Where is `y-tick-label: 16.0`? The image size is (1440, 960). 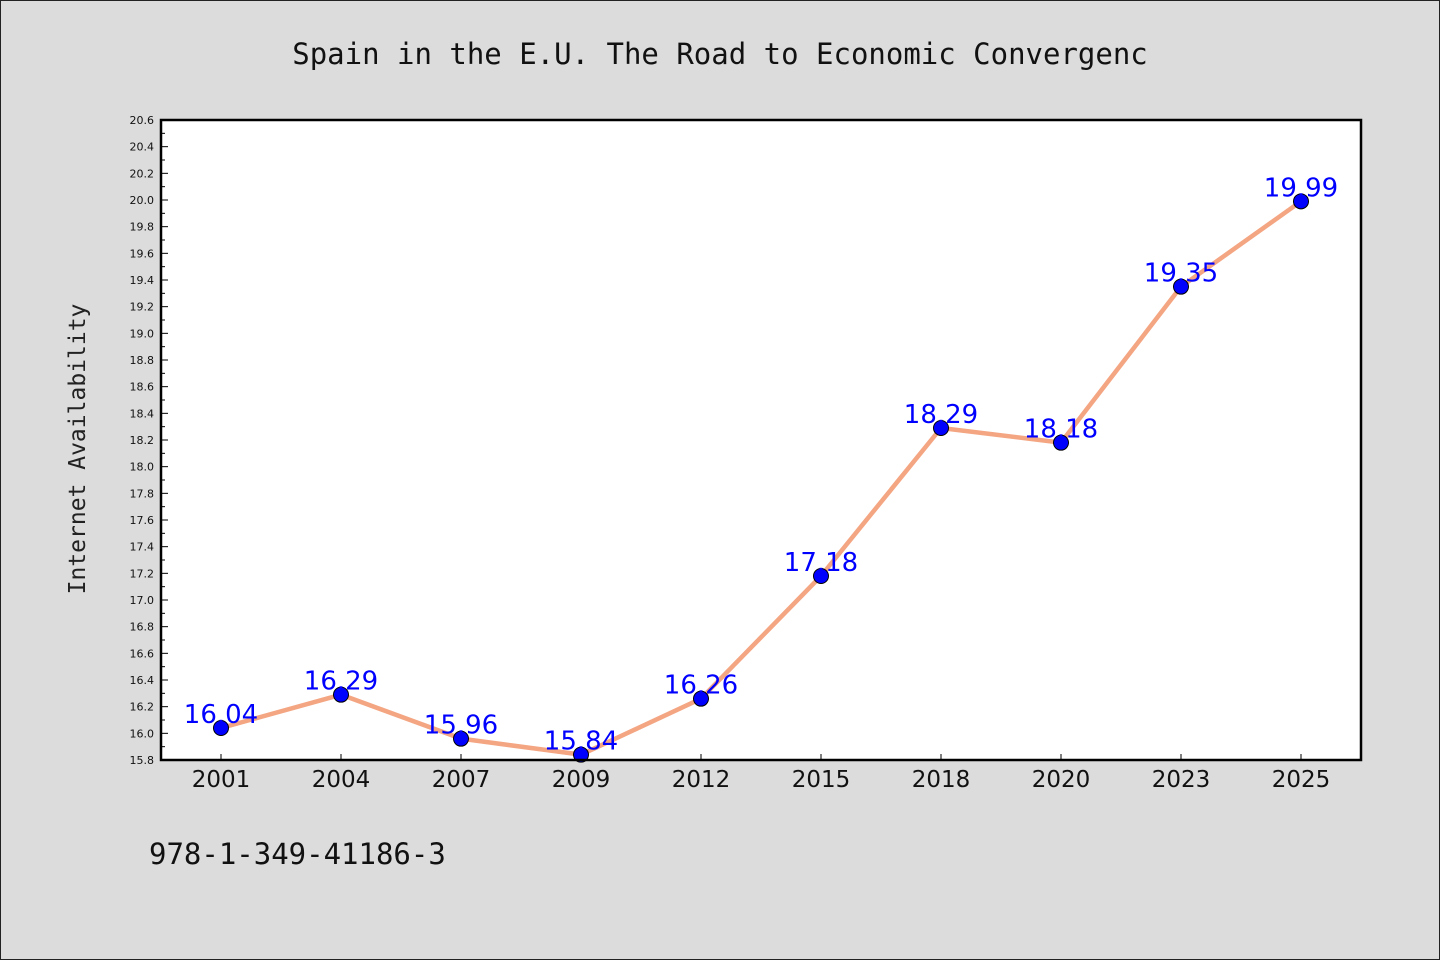
y-tick-label: 16.0 is located at coordinates (142, 733).